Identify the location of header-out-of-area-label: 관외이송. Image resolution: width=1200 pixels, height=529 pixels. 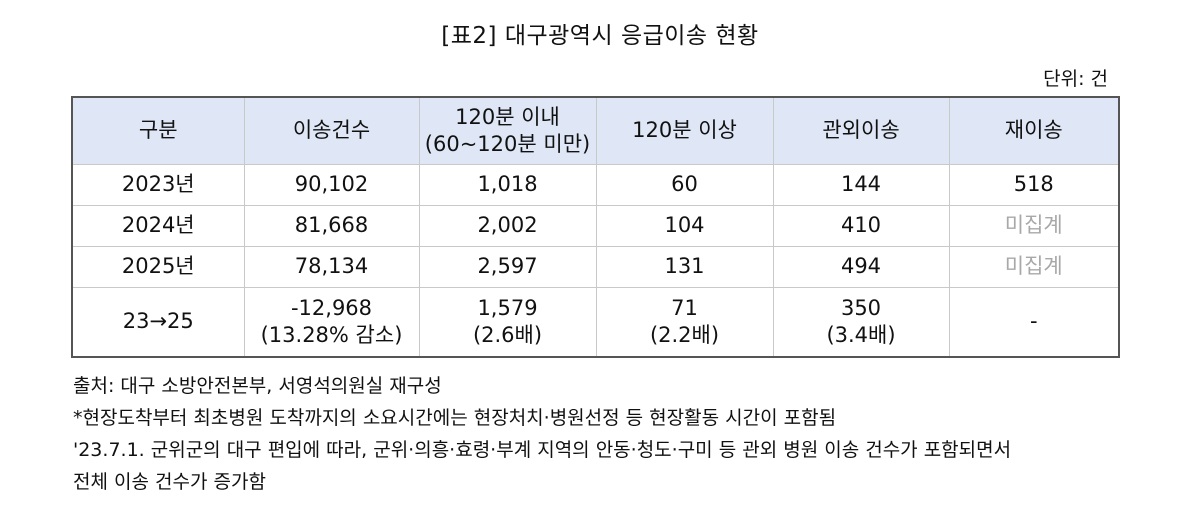
(861, 130).